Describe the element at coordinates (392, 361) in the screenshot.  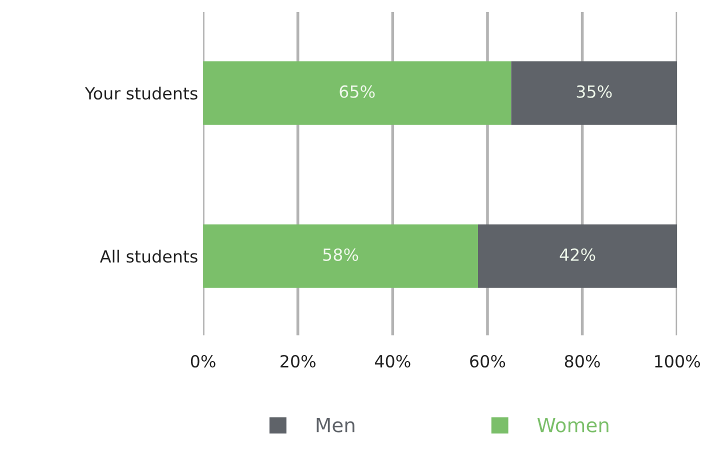
I see `x-tick-label: 40%` at that location.